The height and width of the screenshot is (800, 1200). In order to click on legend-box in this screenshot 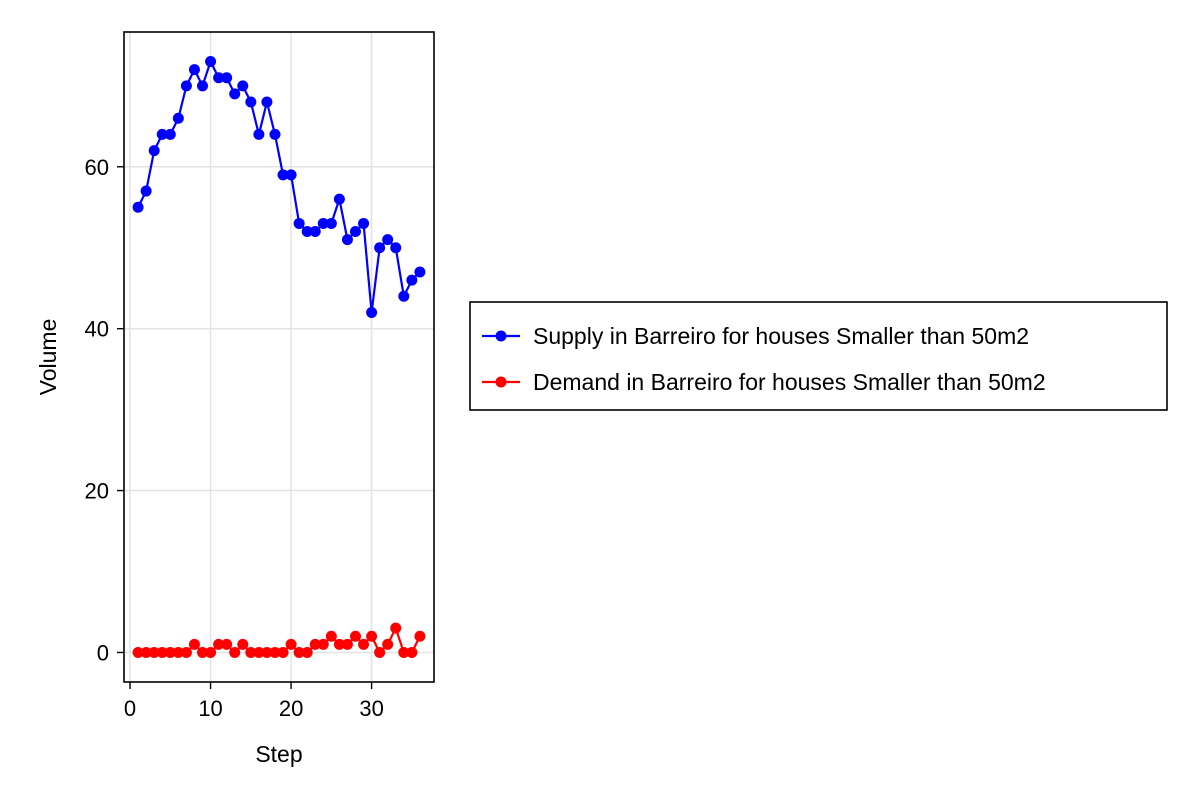, I will do `click(818, 356)`.